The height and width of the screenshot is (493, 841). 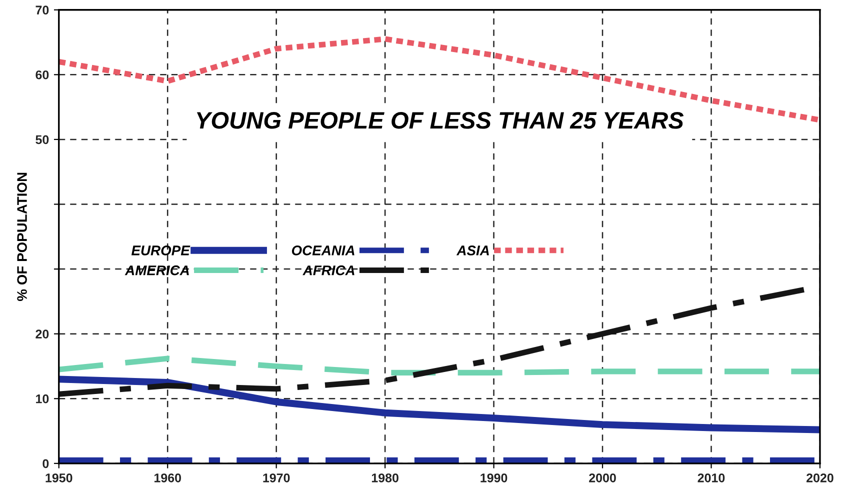 I want to click on legend-label: AFRICA, so click(x=328, y=270).